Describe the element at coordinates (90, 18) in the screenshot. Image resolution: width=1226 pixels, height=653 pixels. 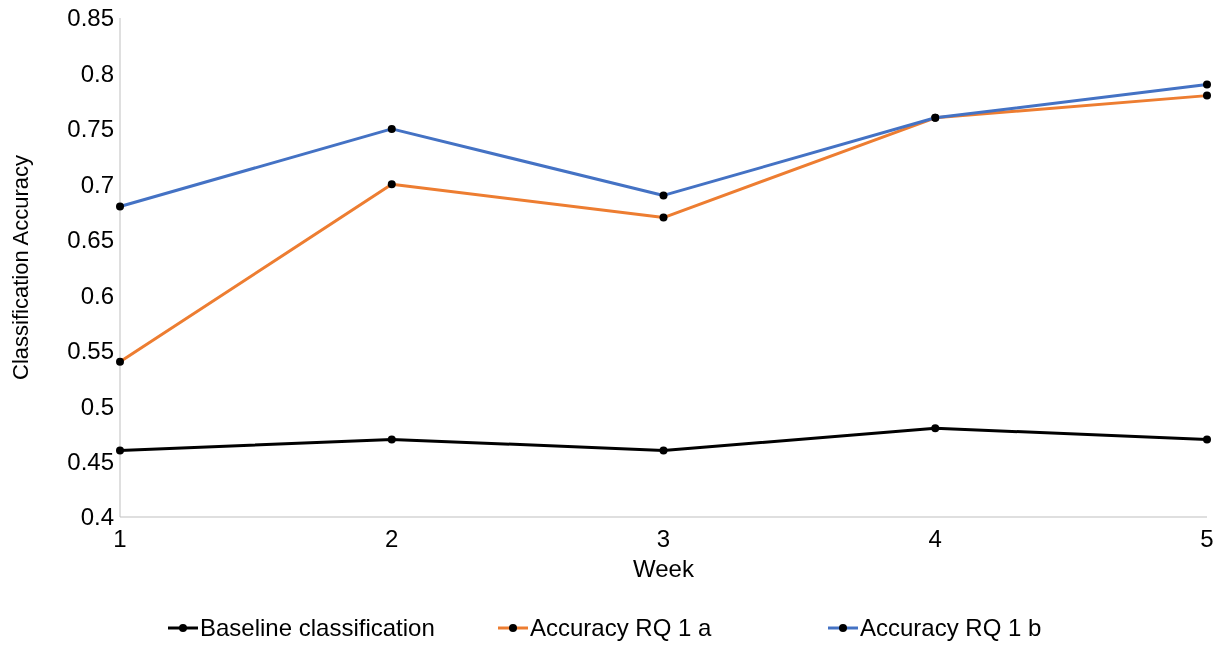
I see `y-tick-label: 0.85` at that location.